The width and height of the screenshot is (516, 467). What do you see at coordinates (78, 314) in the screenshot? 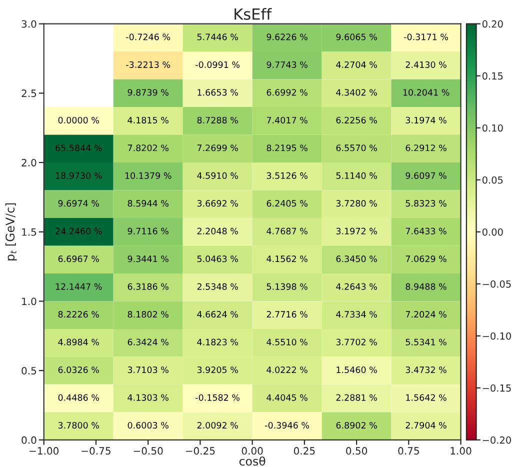
I see `data-label: 8.2226 %` at bounding box center [78, 314].